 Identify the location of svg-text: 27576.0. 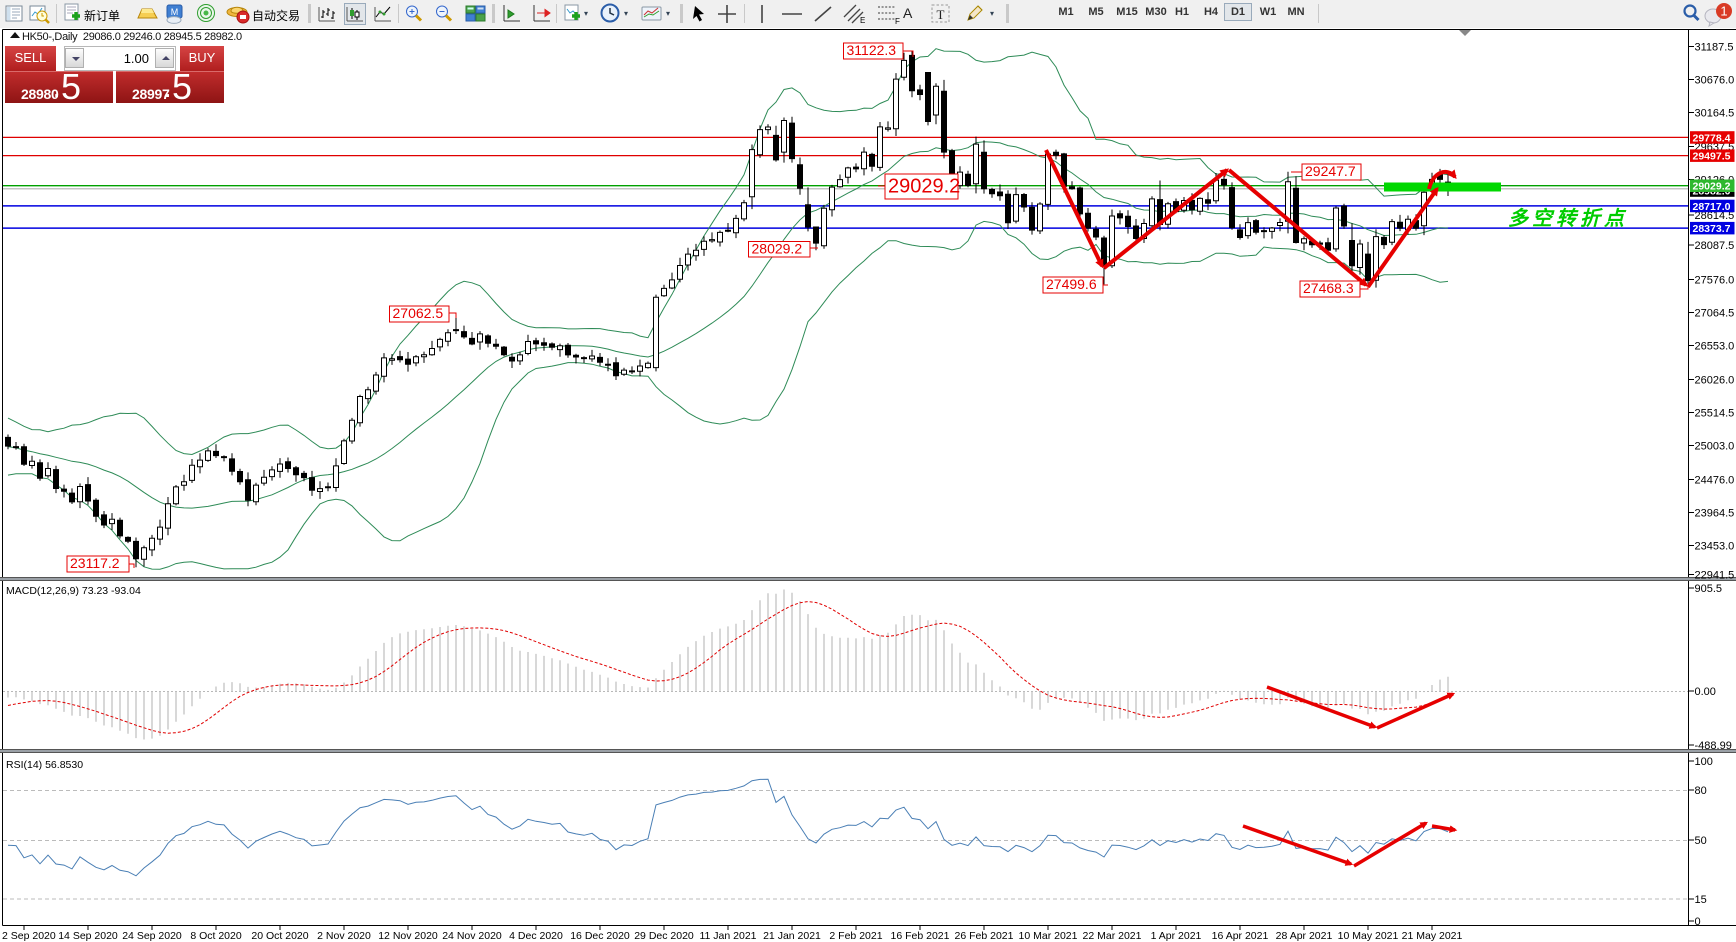
(1715, 281).